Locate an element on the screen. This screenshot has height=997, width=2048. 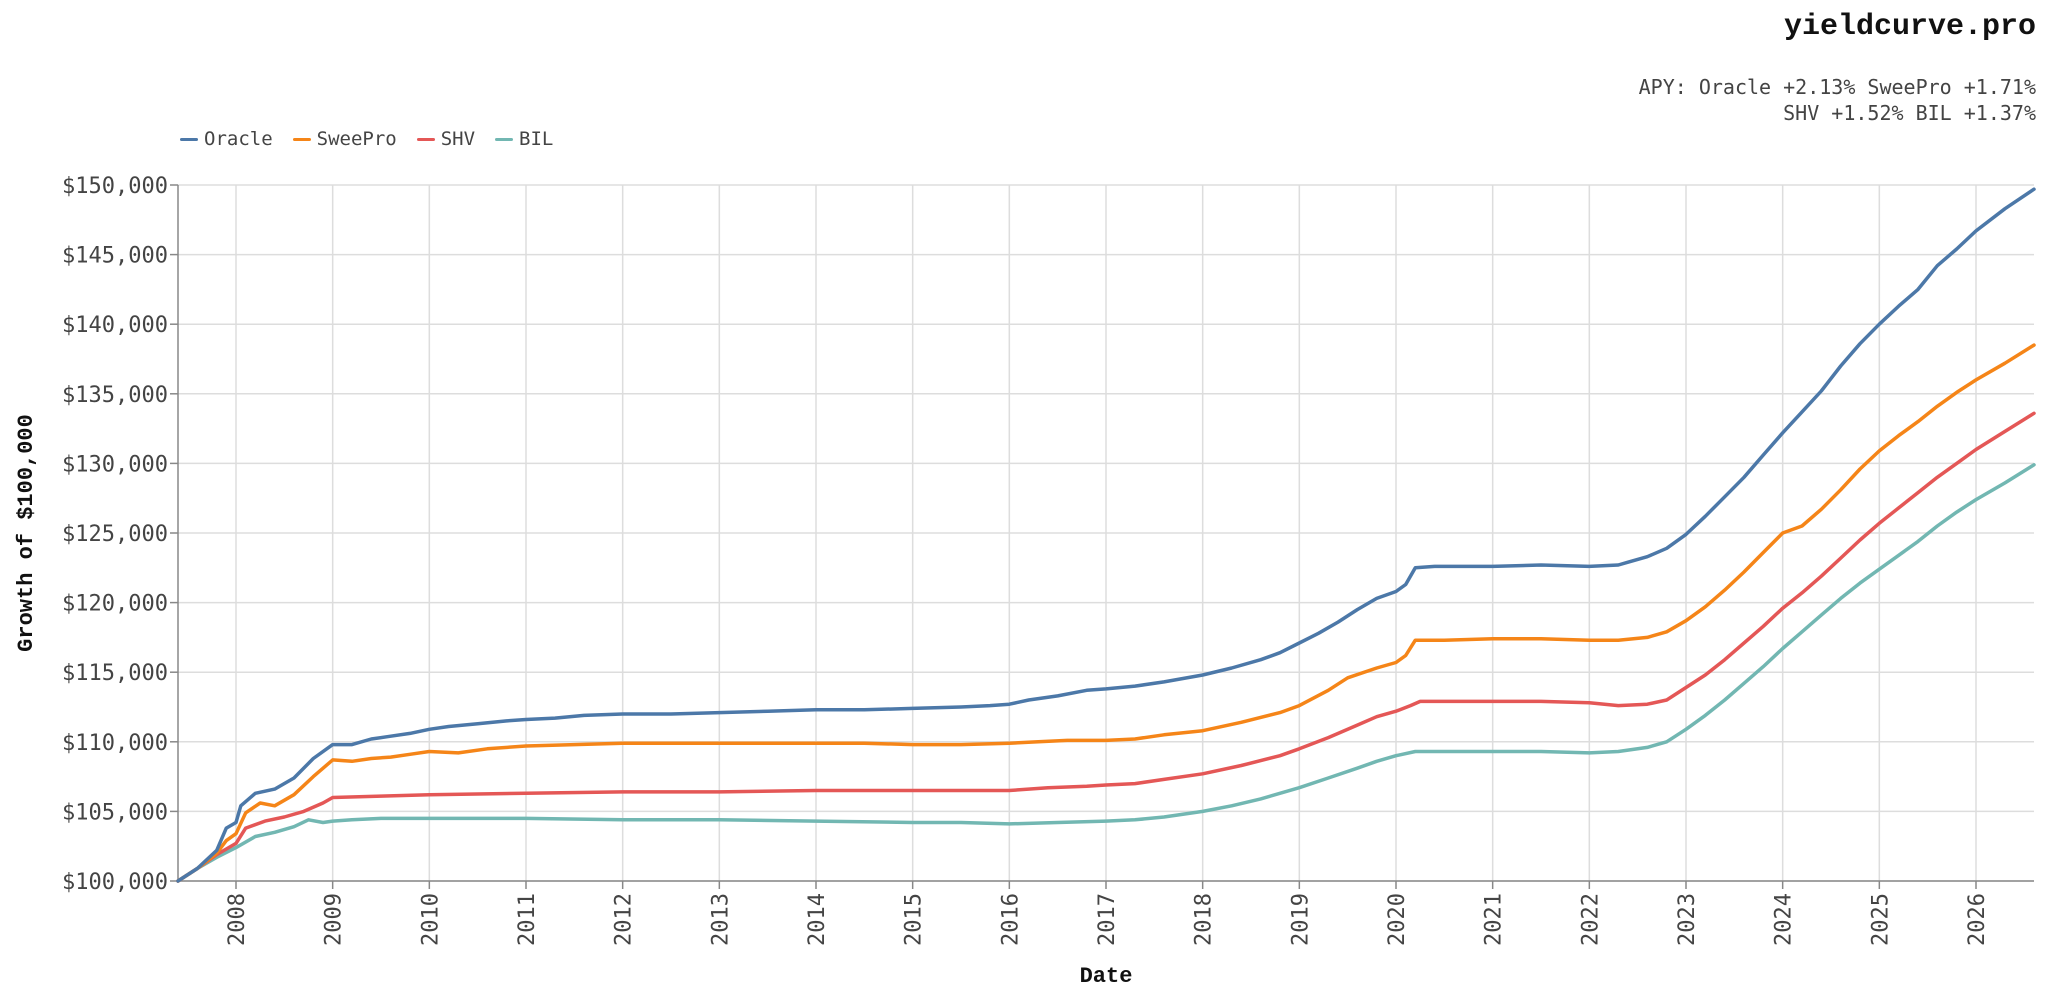
x-axis-title: Date is located at coordinates (1106, 976).